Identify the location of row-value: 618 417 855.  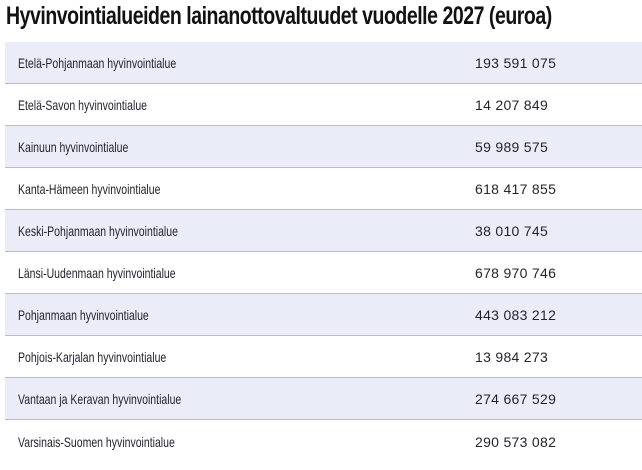
(516, 188).